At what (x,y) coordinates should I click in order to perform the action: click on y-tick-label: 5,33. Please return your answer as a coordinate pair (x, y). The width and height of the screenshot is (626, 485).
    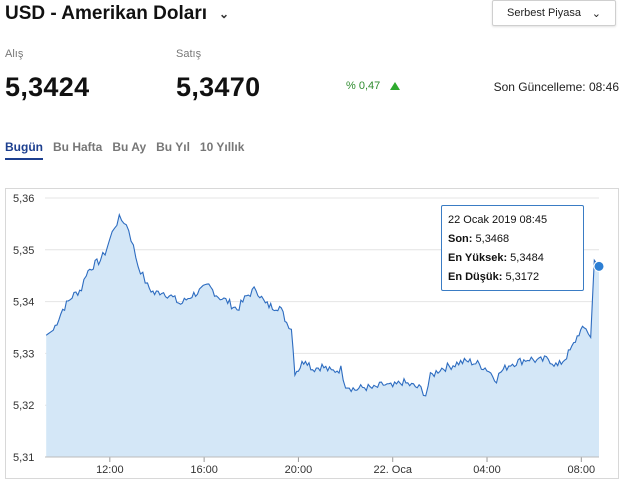
    Looking at the image, I should click on (23, 354).